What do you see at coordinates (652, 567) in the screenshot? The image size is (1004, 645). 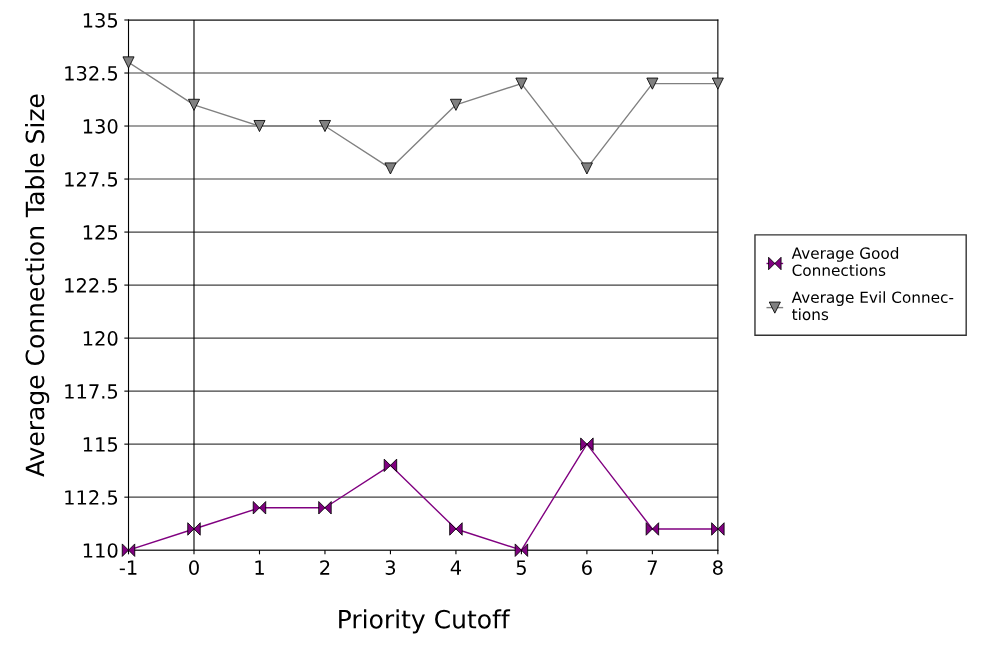 I see `x-tick-label: 7` at bounding box center [652, 567].